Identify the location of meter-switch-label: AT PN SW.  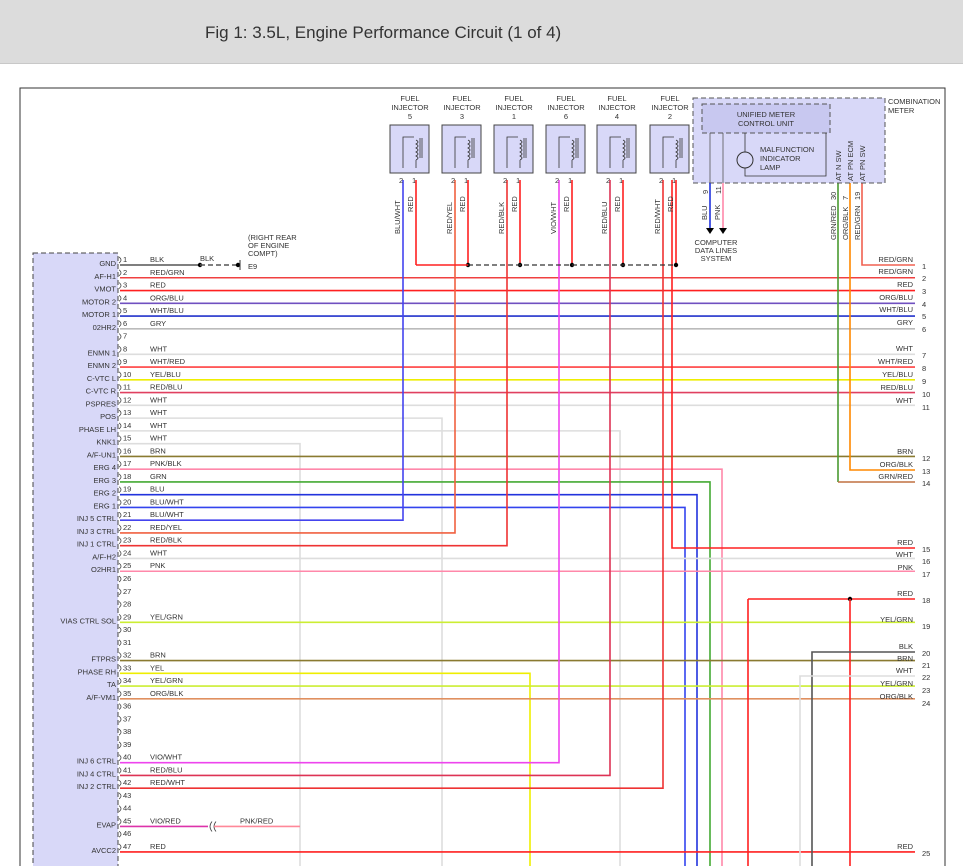
(862, 163).